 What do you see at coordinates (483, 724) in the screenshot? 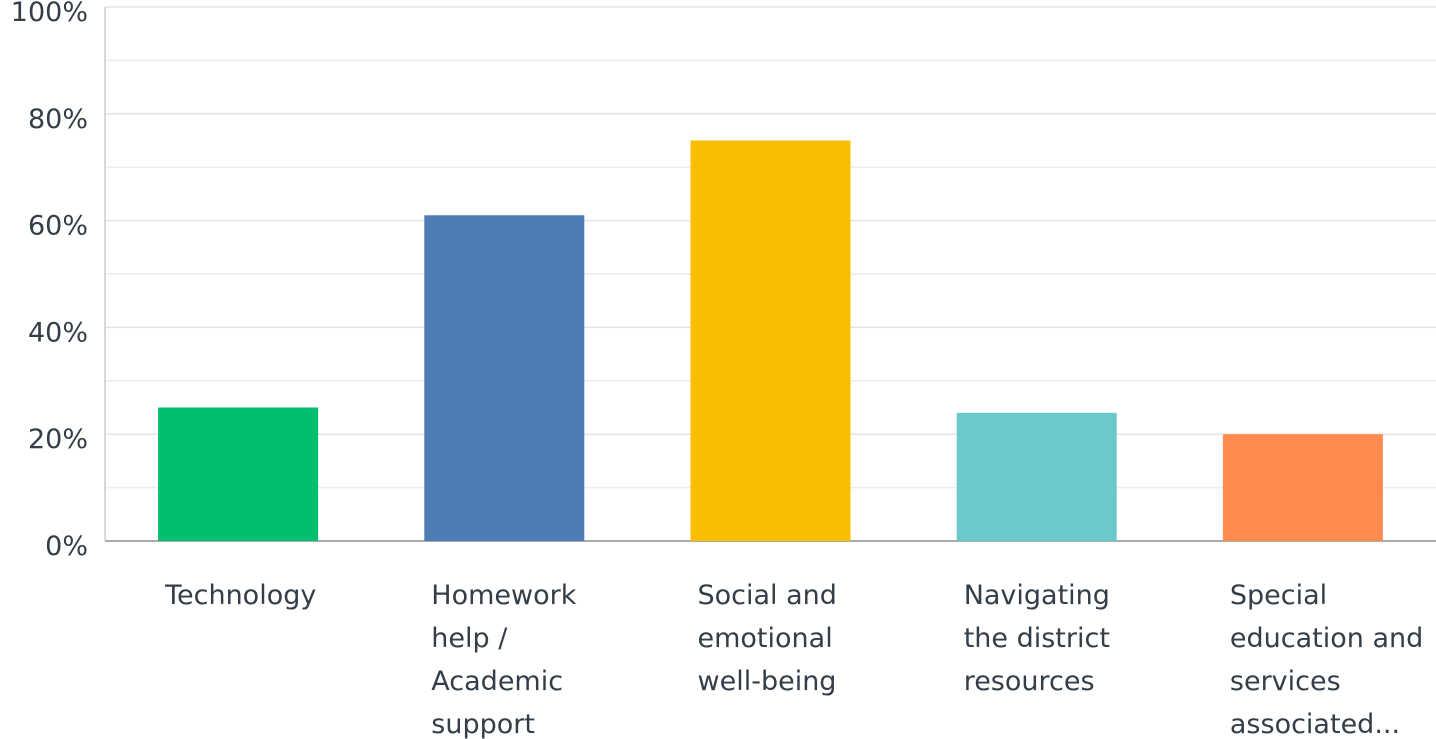
I see `x-tick-label-line: support` at bounding box center [483, 724].